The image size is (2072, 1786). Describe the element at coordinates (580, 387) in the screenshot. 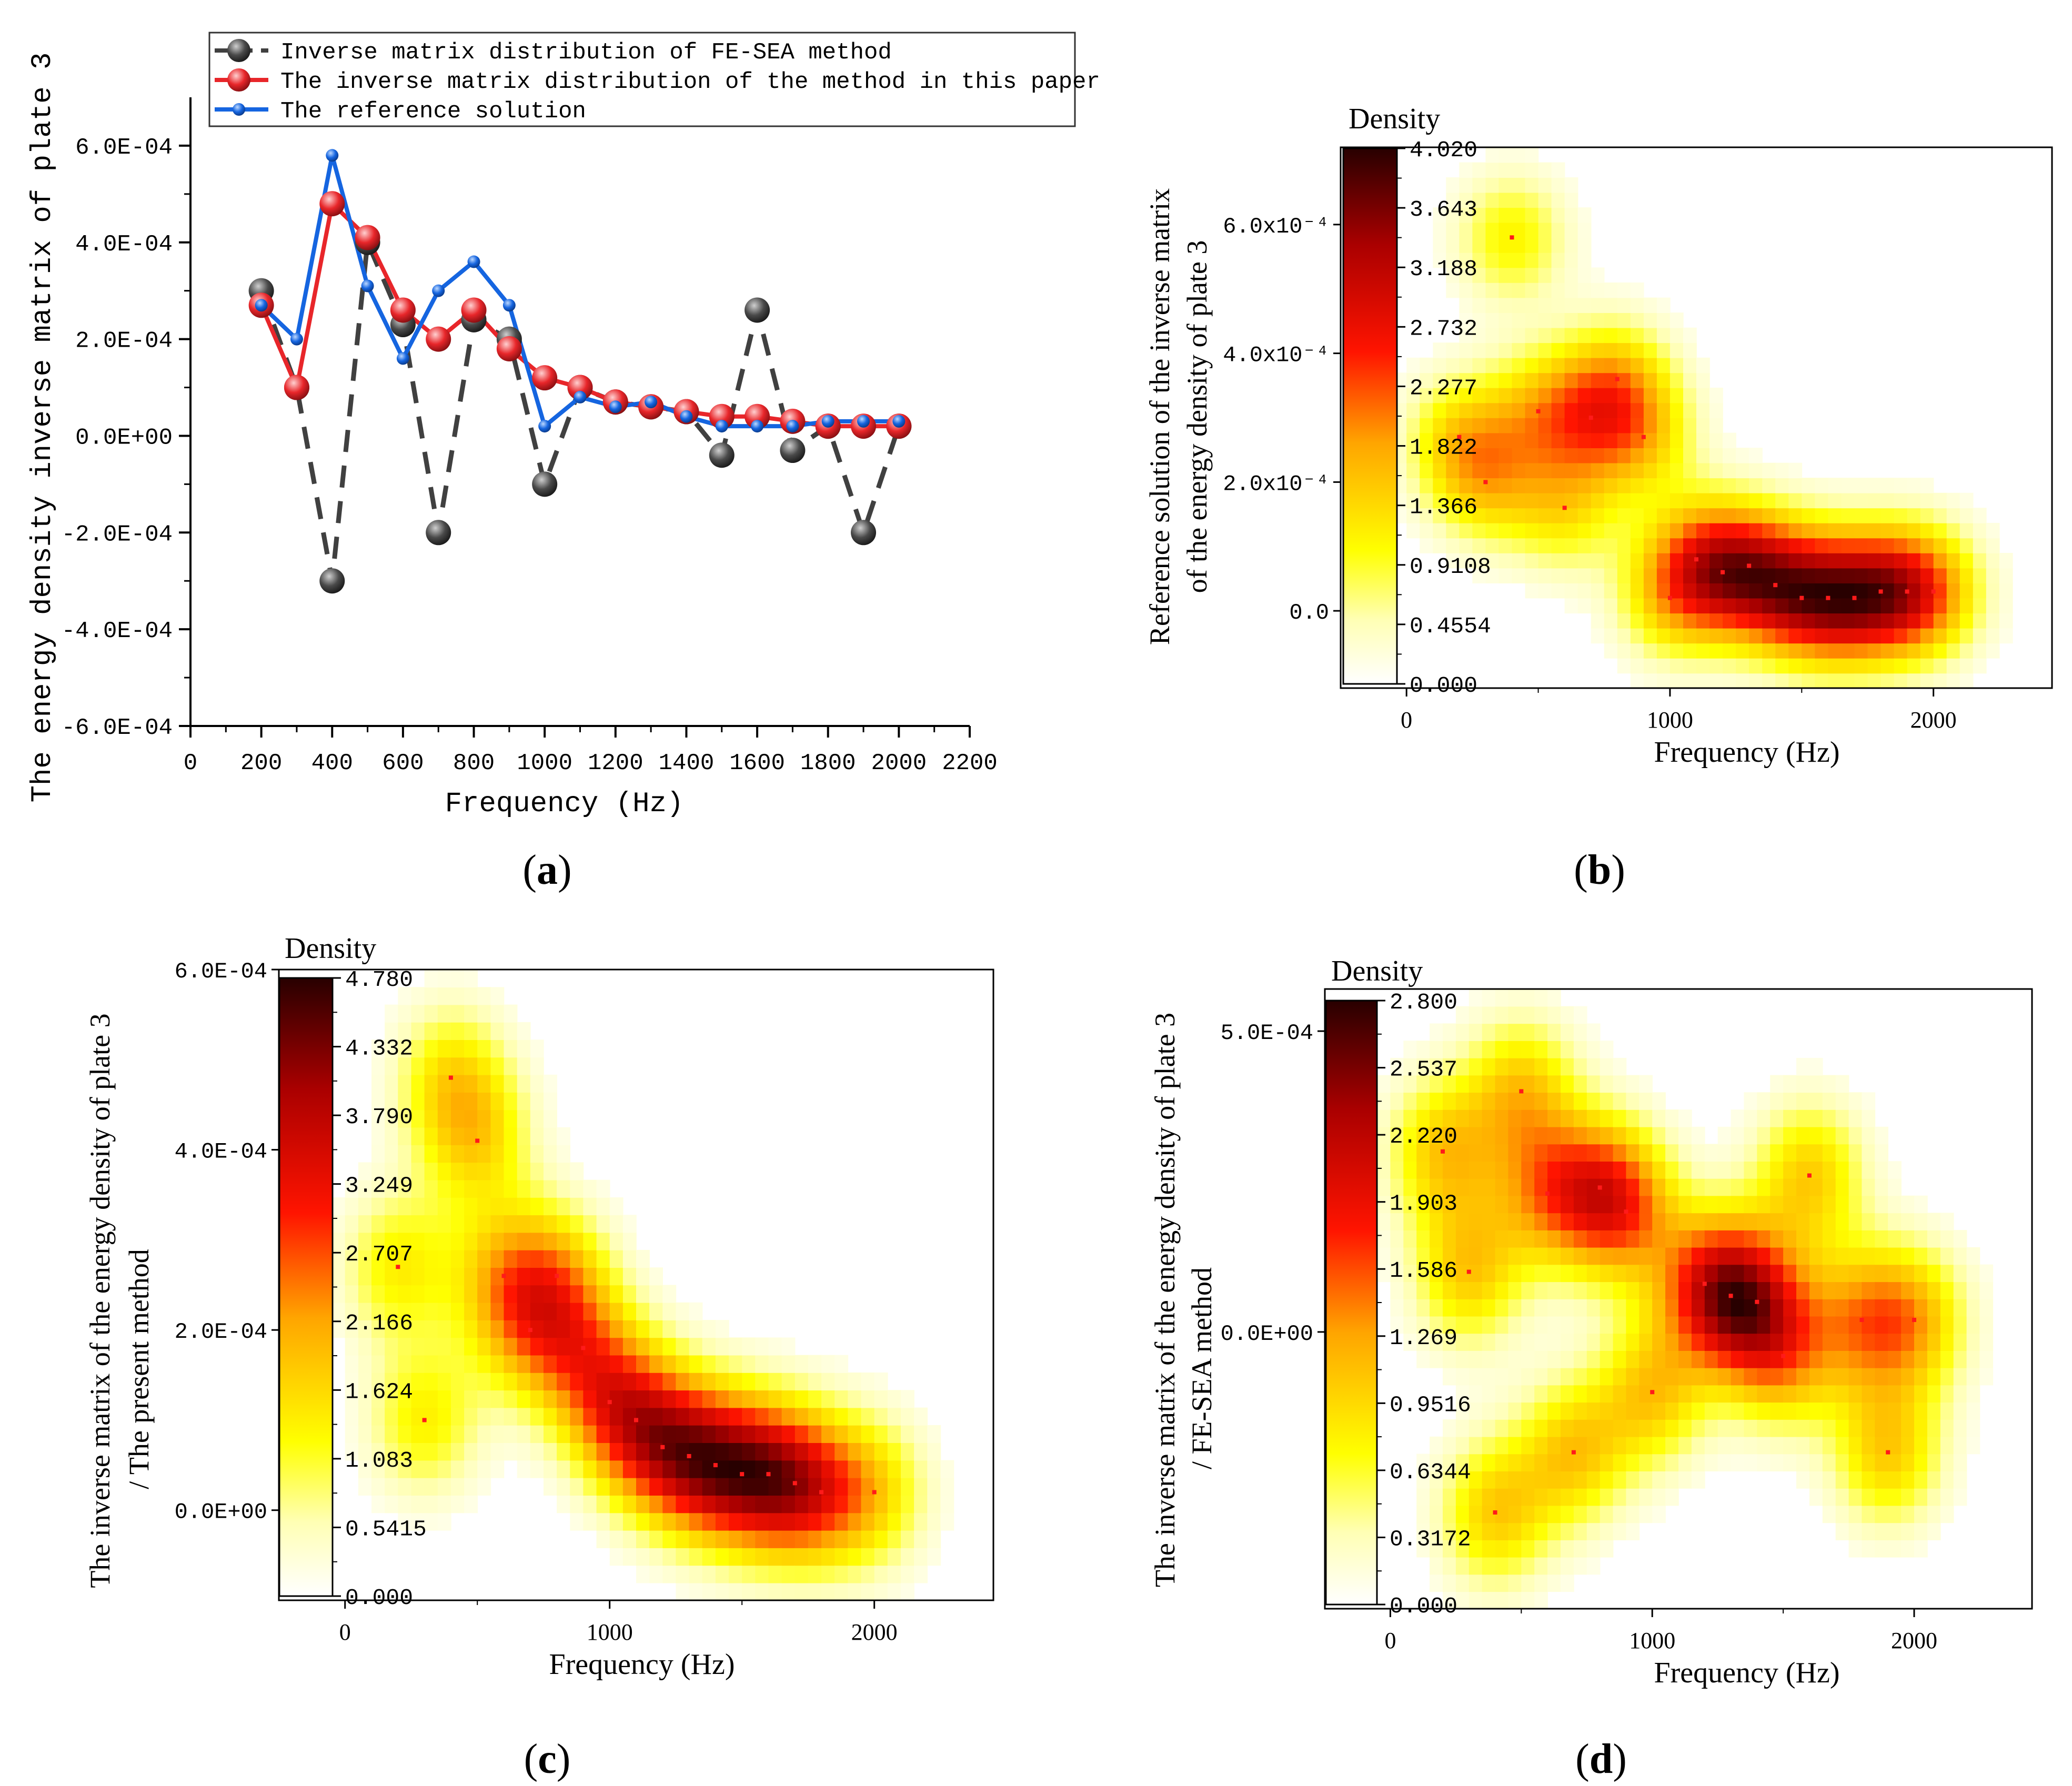

I see `series-2-point-a` at that location.